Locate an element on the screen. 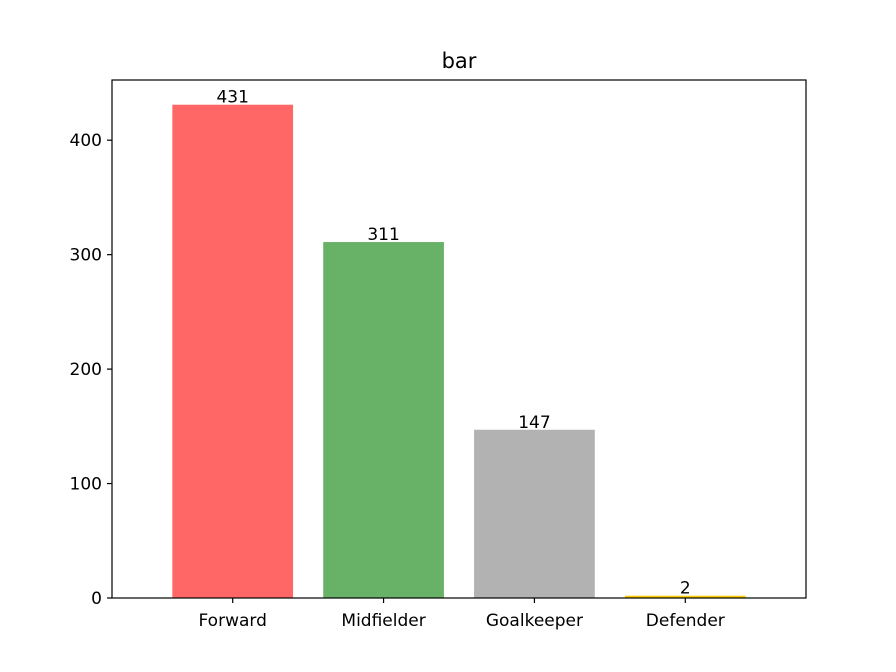 The height and width of the screenshot is (672, 896). x-tick-label: Defender is located at coordinates (685, 621).